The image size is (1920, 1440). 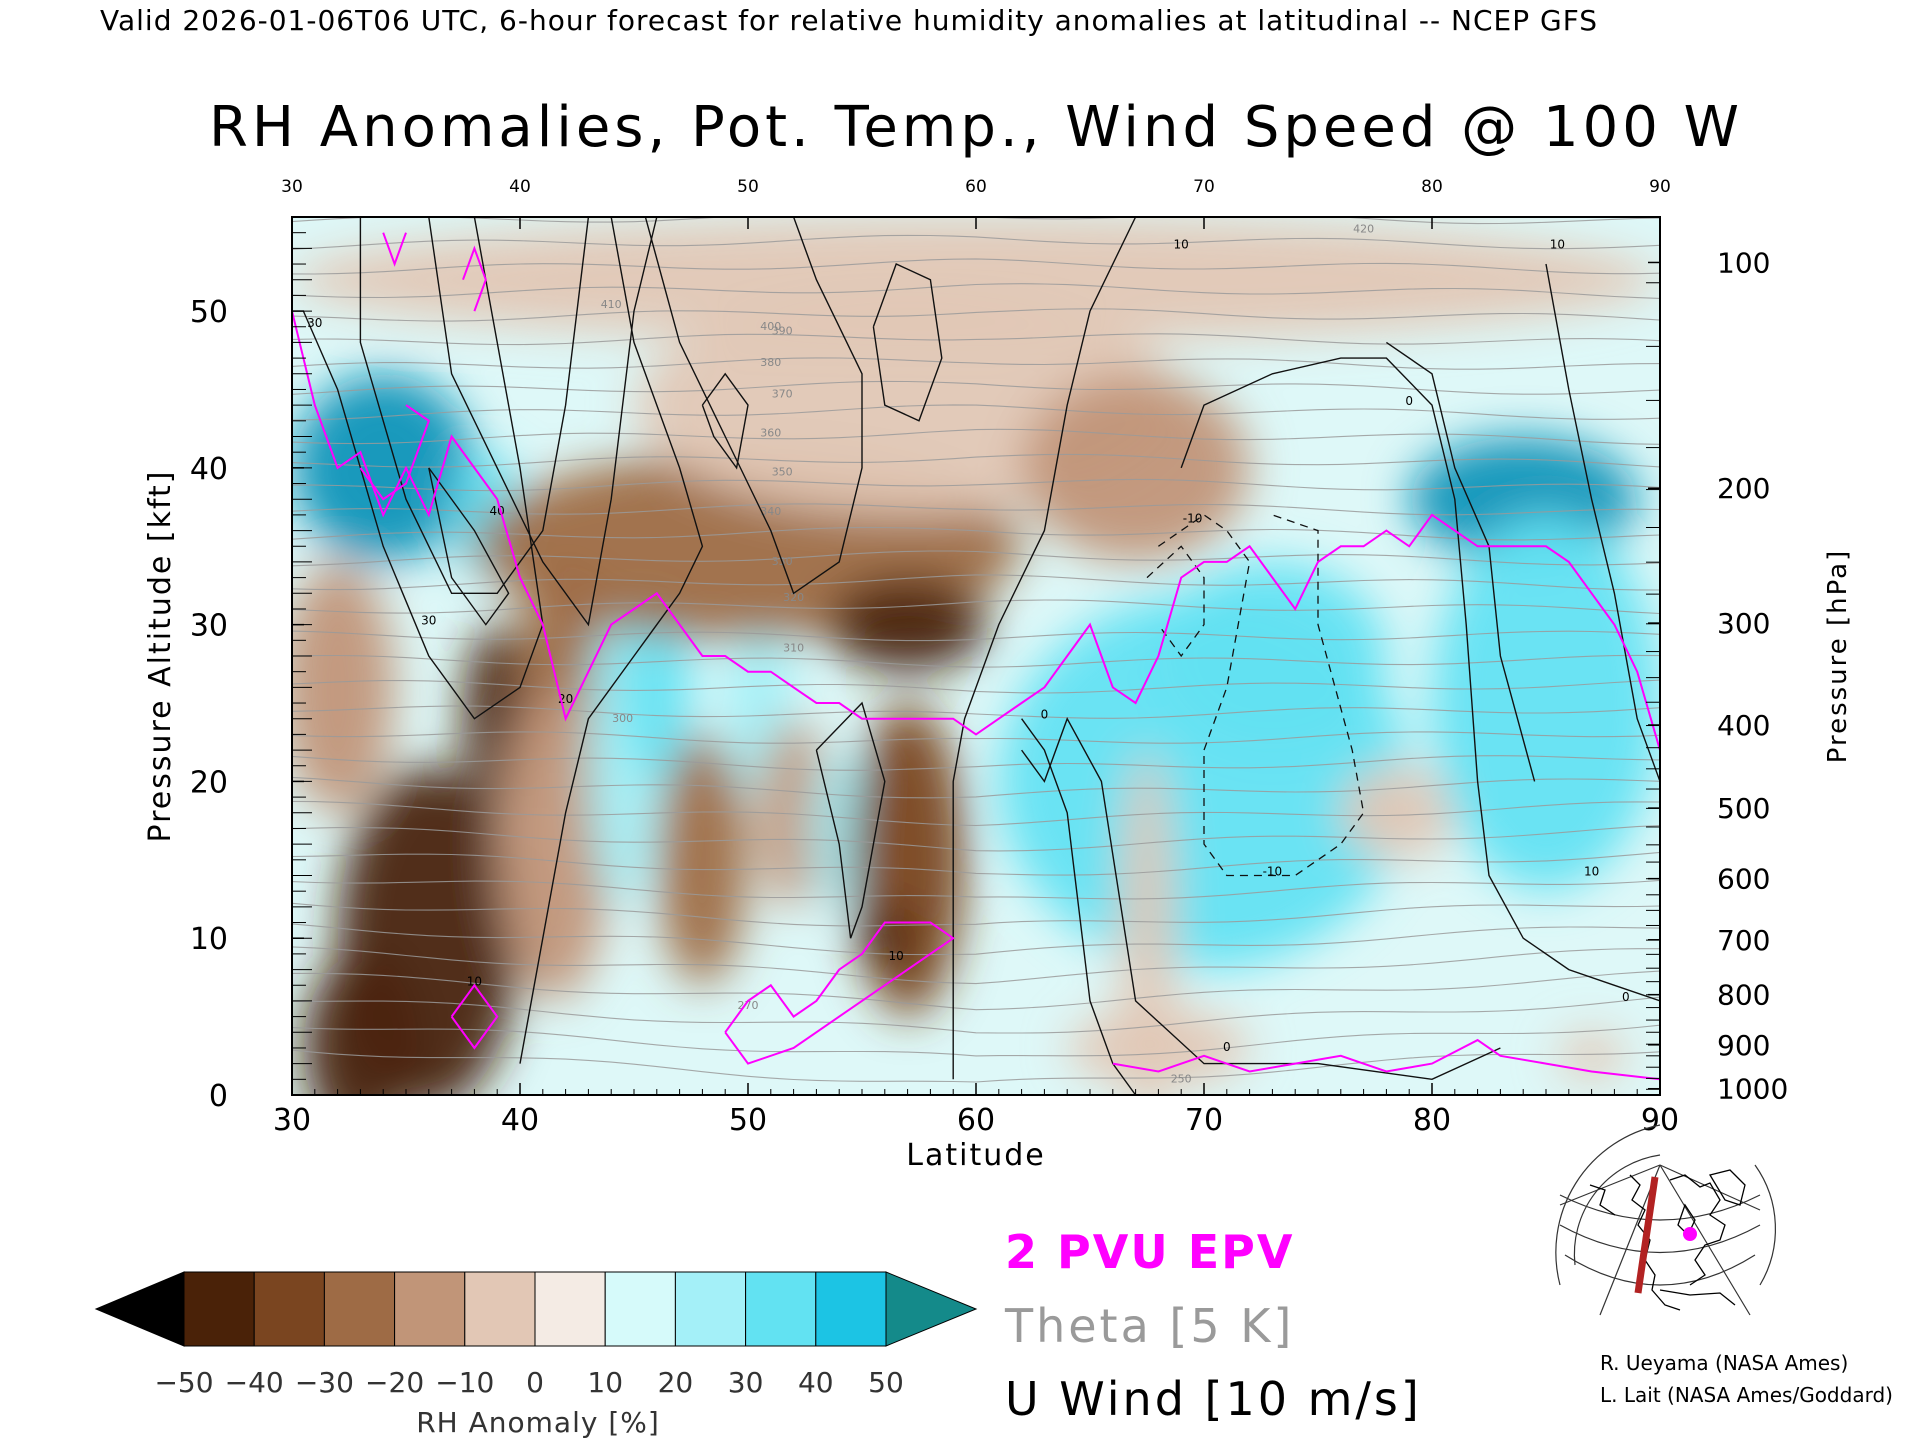 What do you see at coordinates (793, 597) in the screenshot?
I see `theta-label-320: 320` at bounding box center [793, 597].